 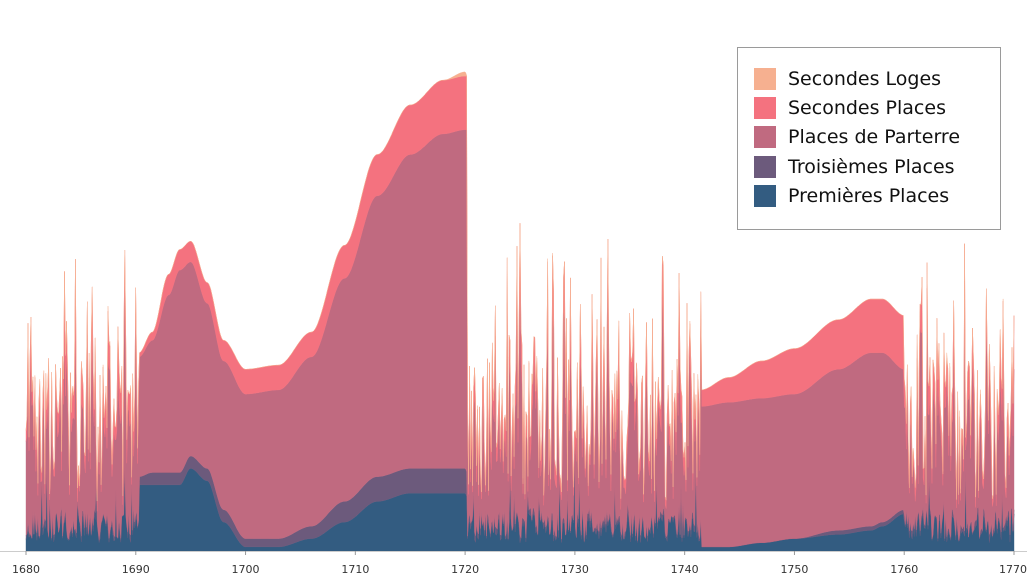 I want to click on x-tick-label: 1750, so click(x=794, y=569).